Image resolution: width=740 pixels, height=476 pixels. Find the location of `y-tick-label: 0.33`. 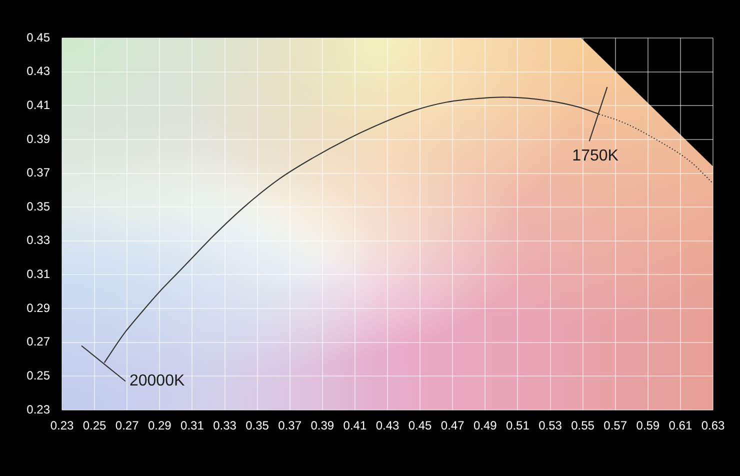

y-tick-label: 0.33 is located at coordinates (38, 240).